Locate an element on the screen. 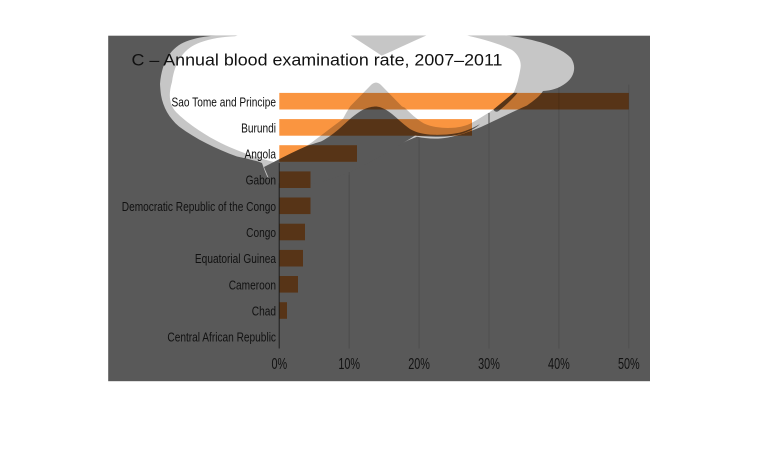 This screenshot has width=758, height=476. svg-text: Central African Republic is located at coordinates (221, 337).